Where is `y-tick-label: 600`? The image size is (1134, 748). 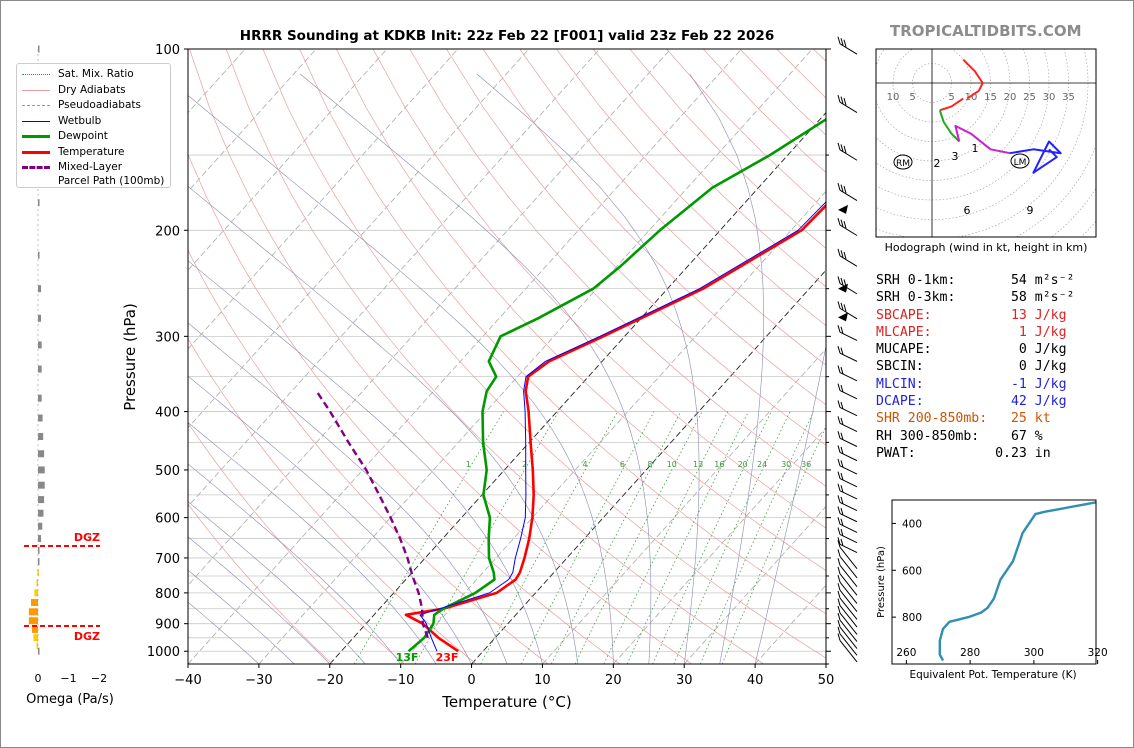 y-tick-label: 600 is located at coordinates (167, 519).